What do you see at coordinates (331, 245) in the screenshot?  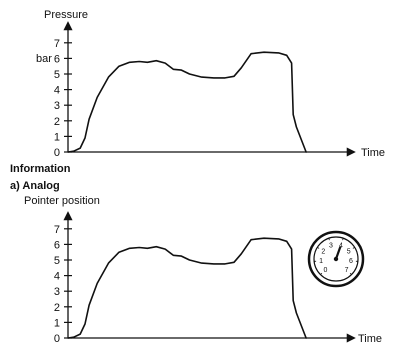 I see `gauge-number: 3` at bounding box center [331, 245].